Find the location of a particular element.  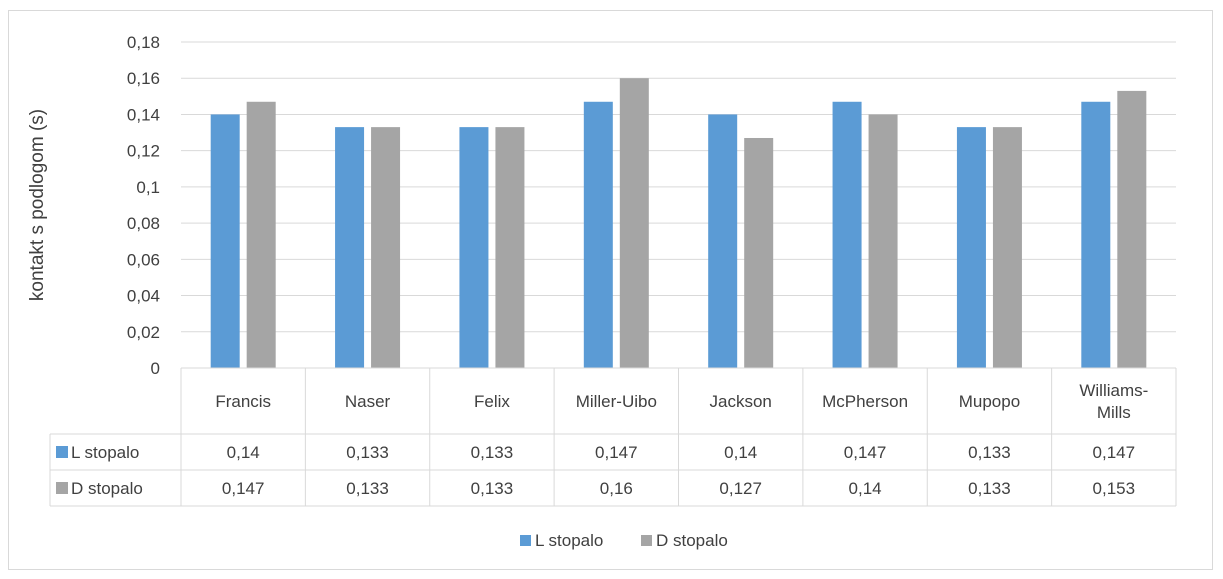

x-category-label: Felix is located at coordinates (492, 401).